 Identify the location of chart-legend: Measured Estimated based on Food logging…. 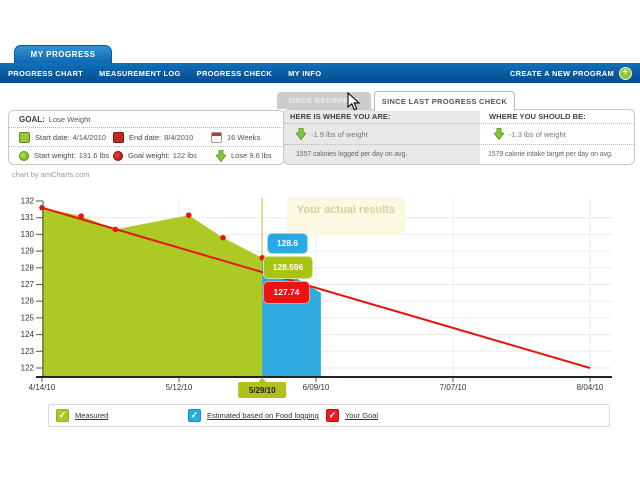
(329, 415).